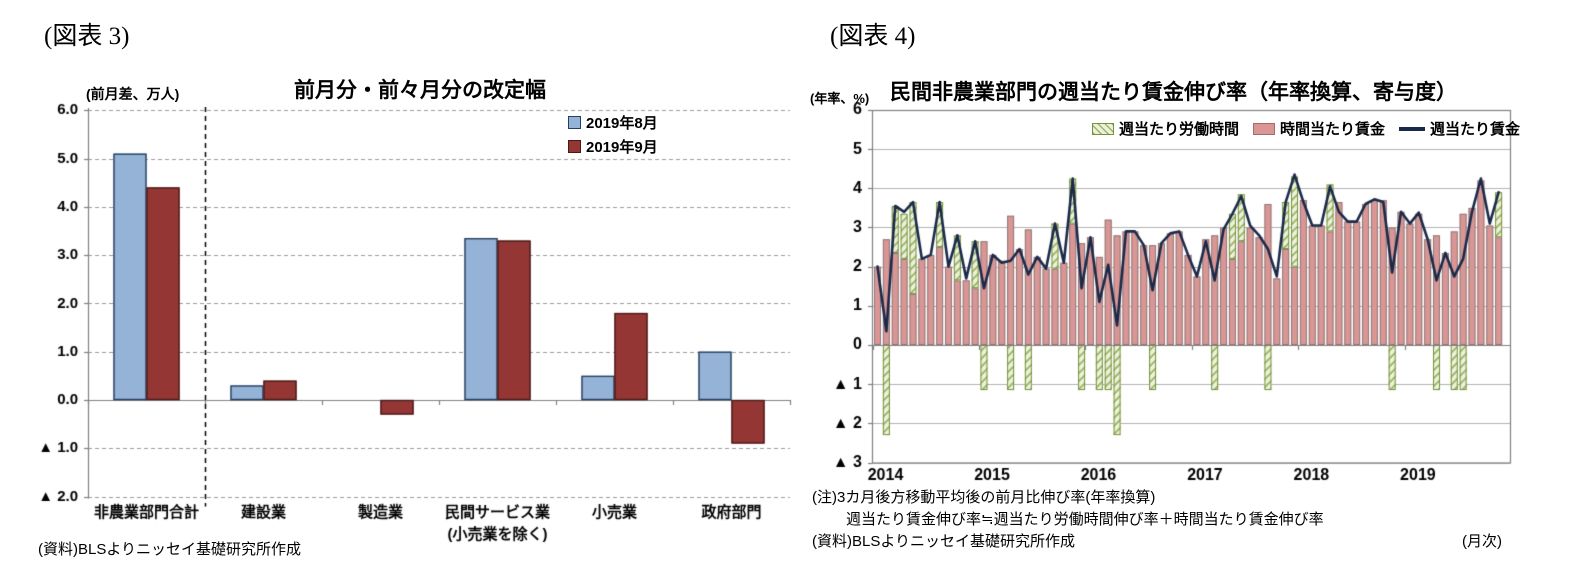 The width and height of the screenshot is (1592, 588). I want to click on figure4-legend-item-weekly-wage: 週当たり賃金, so click(1459, 128).